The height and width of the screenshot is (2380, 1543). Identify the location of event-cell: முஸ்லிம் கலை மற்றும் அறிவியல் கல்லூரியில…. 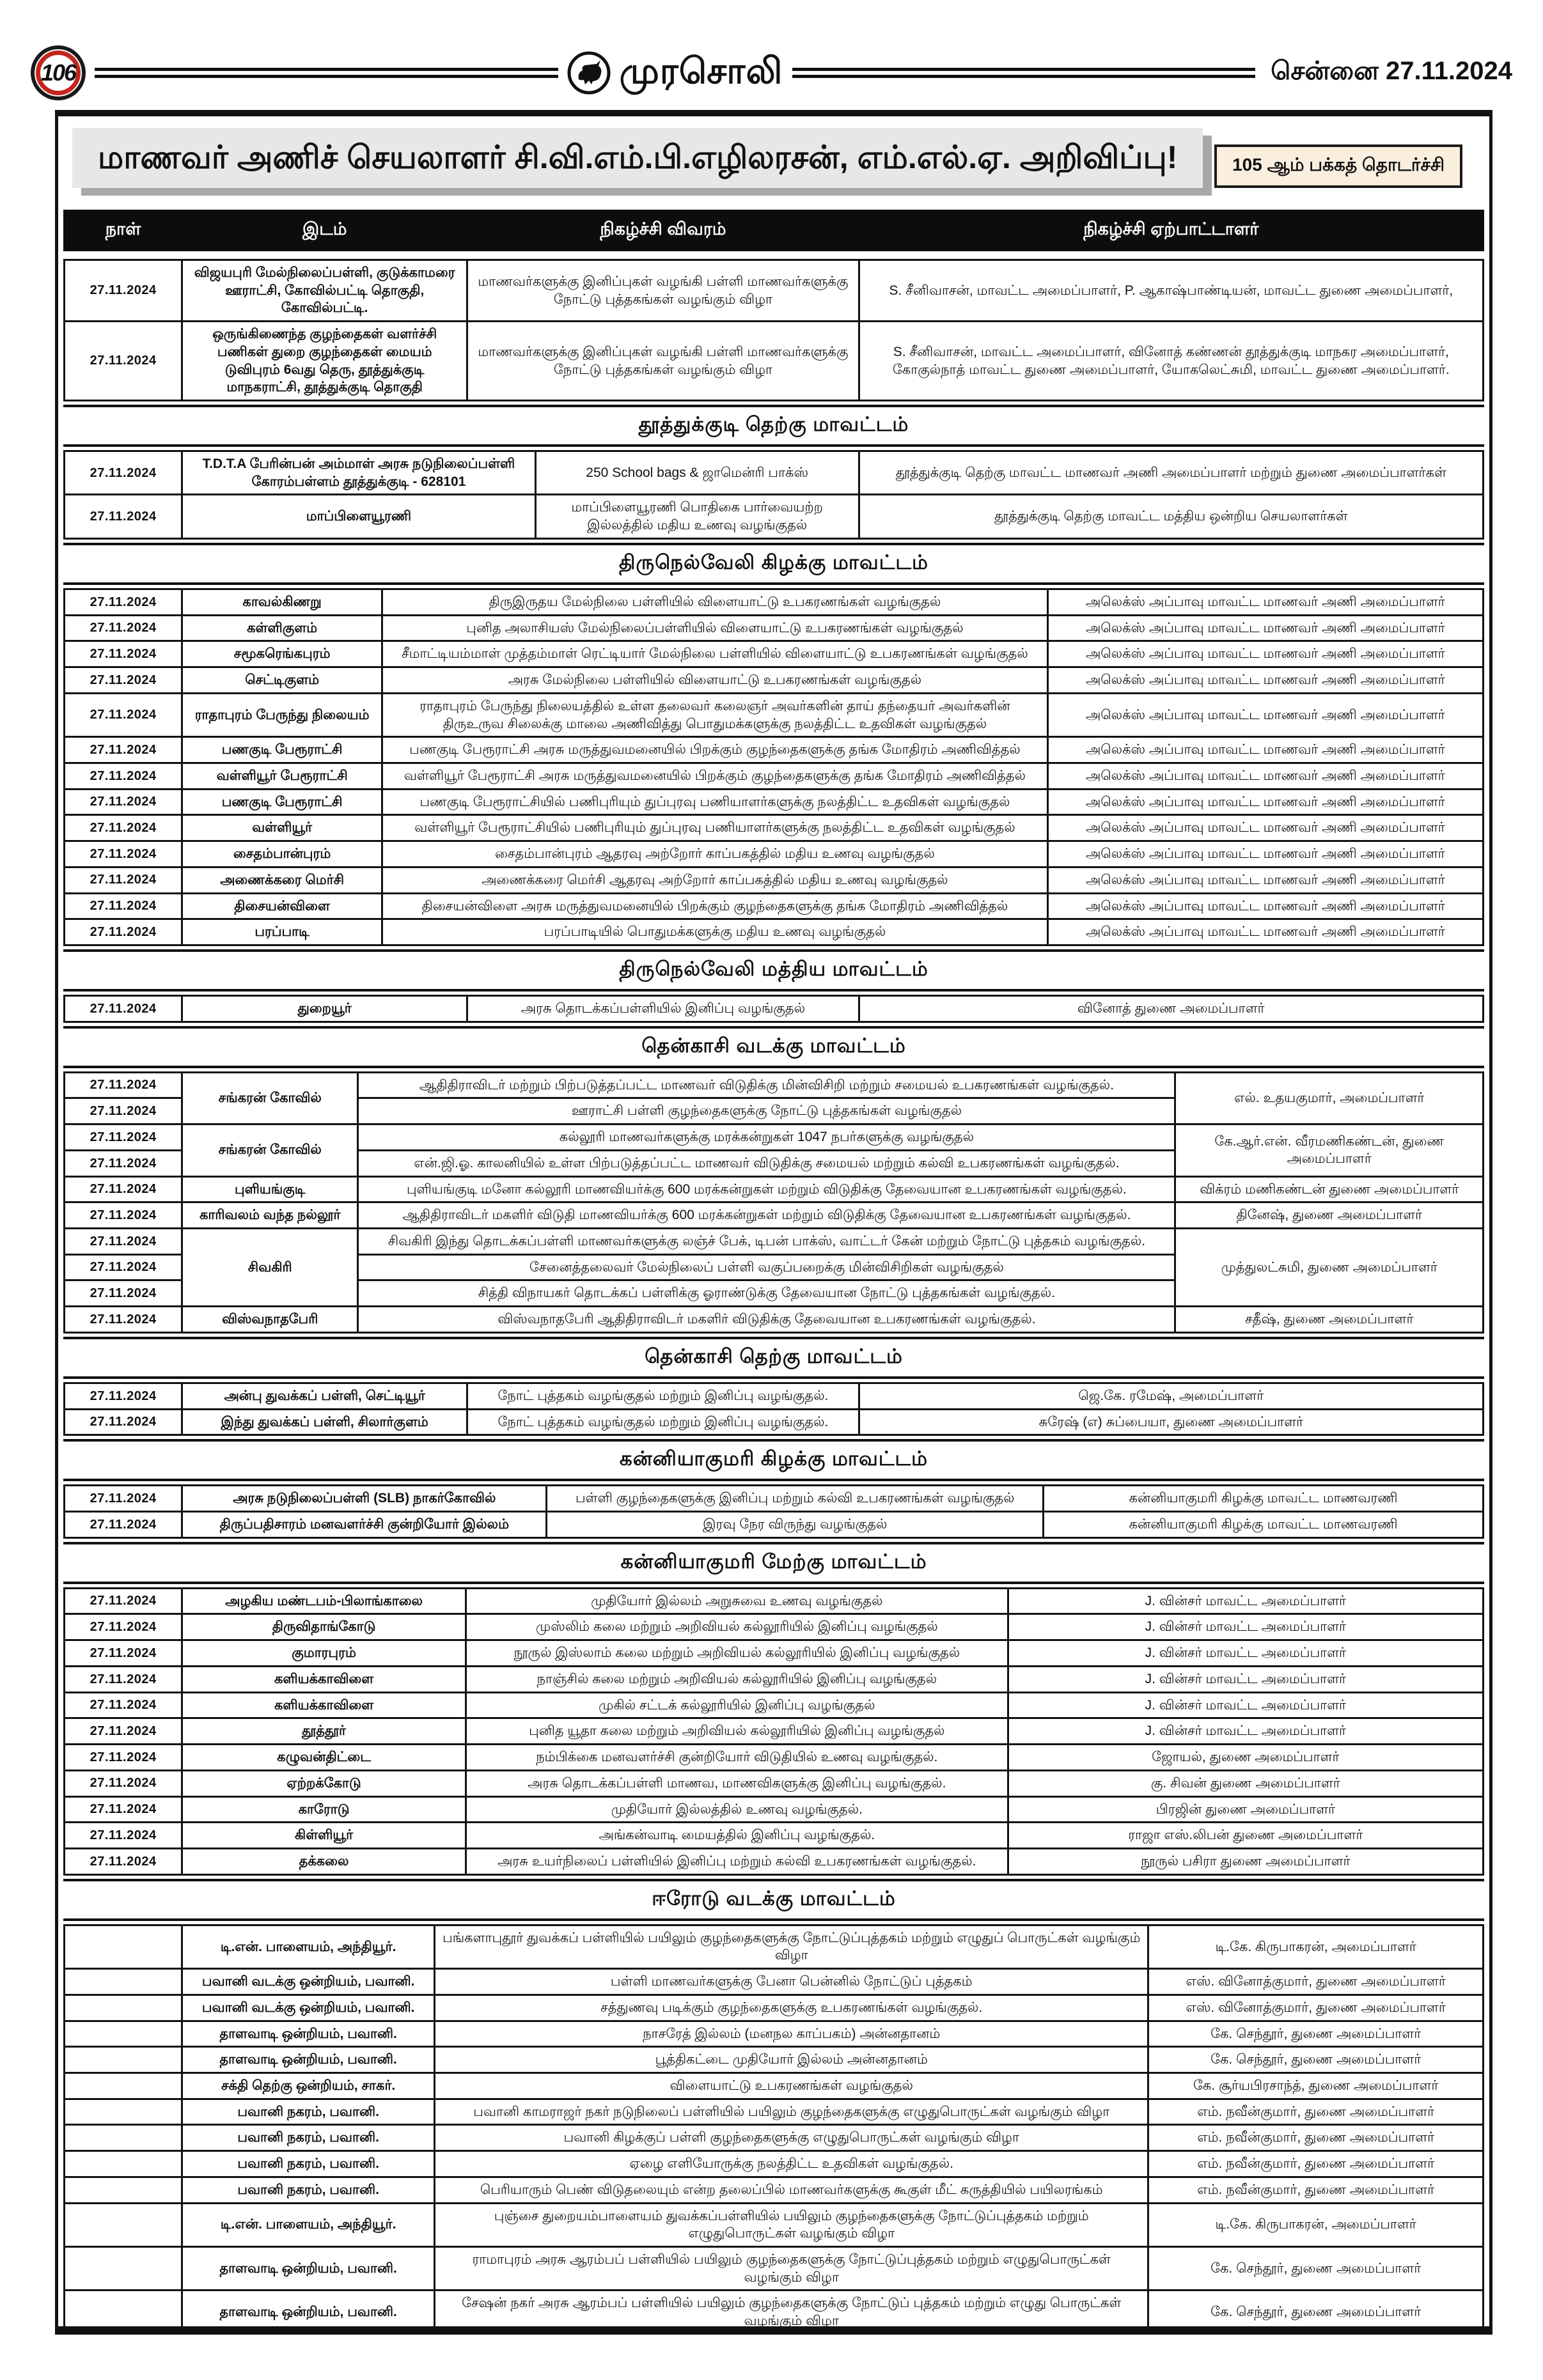
(736, 1627).